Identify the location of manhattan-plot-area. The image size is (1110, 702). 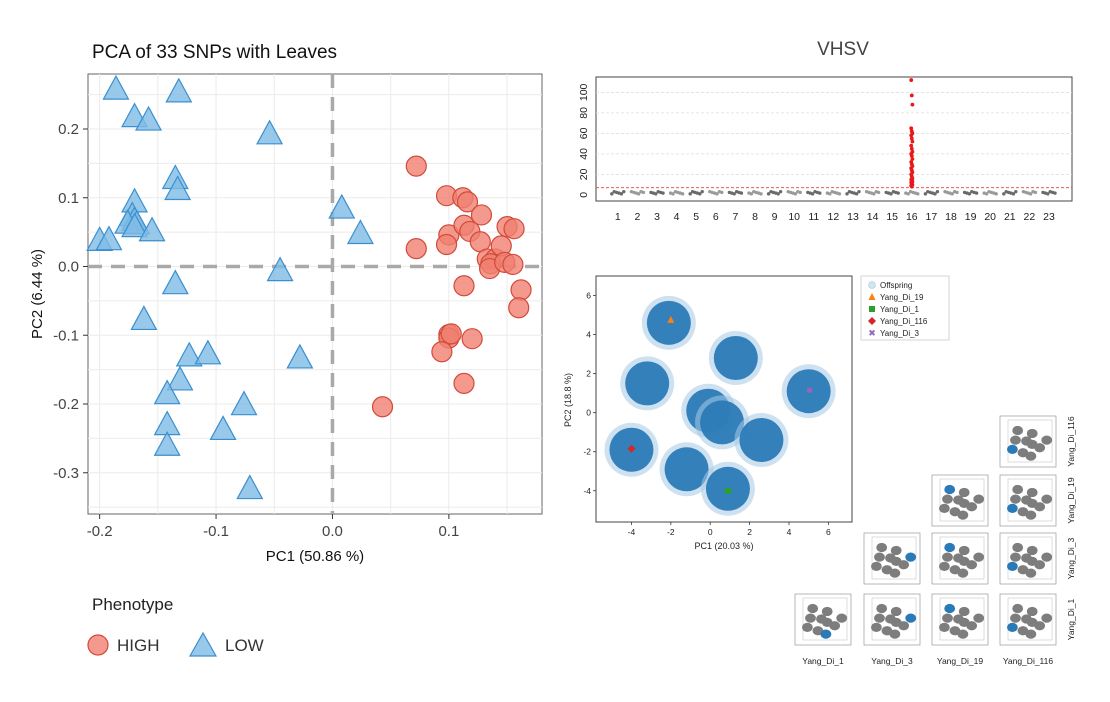
(834, 139).